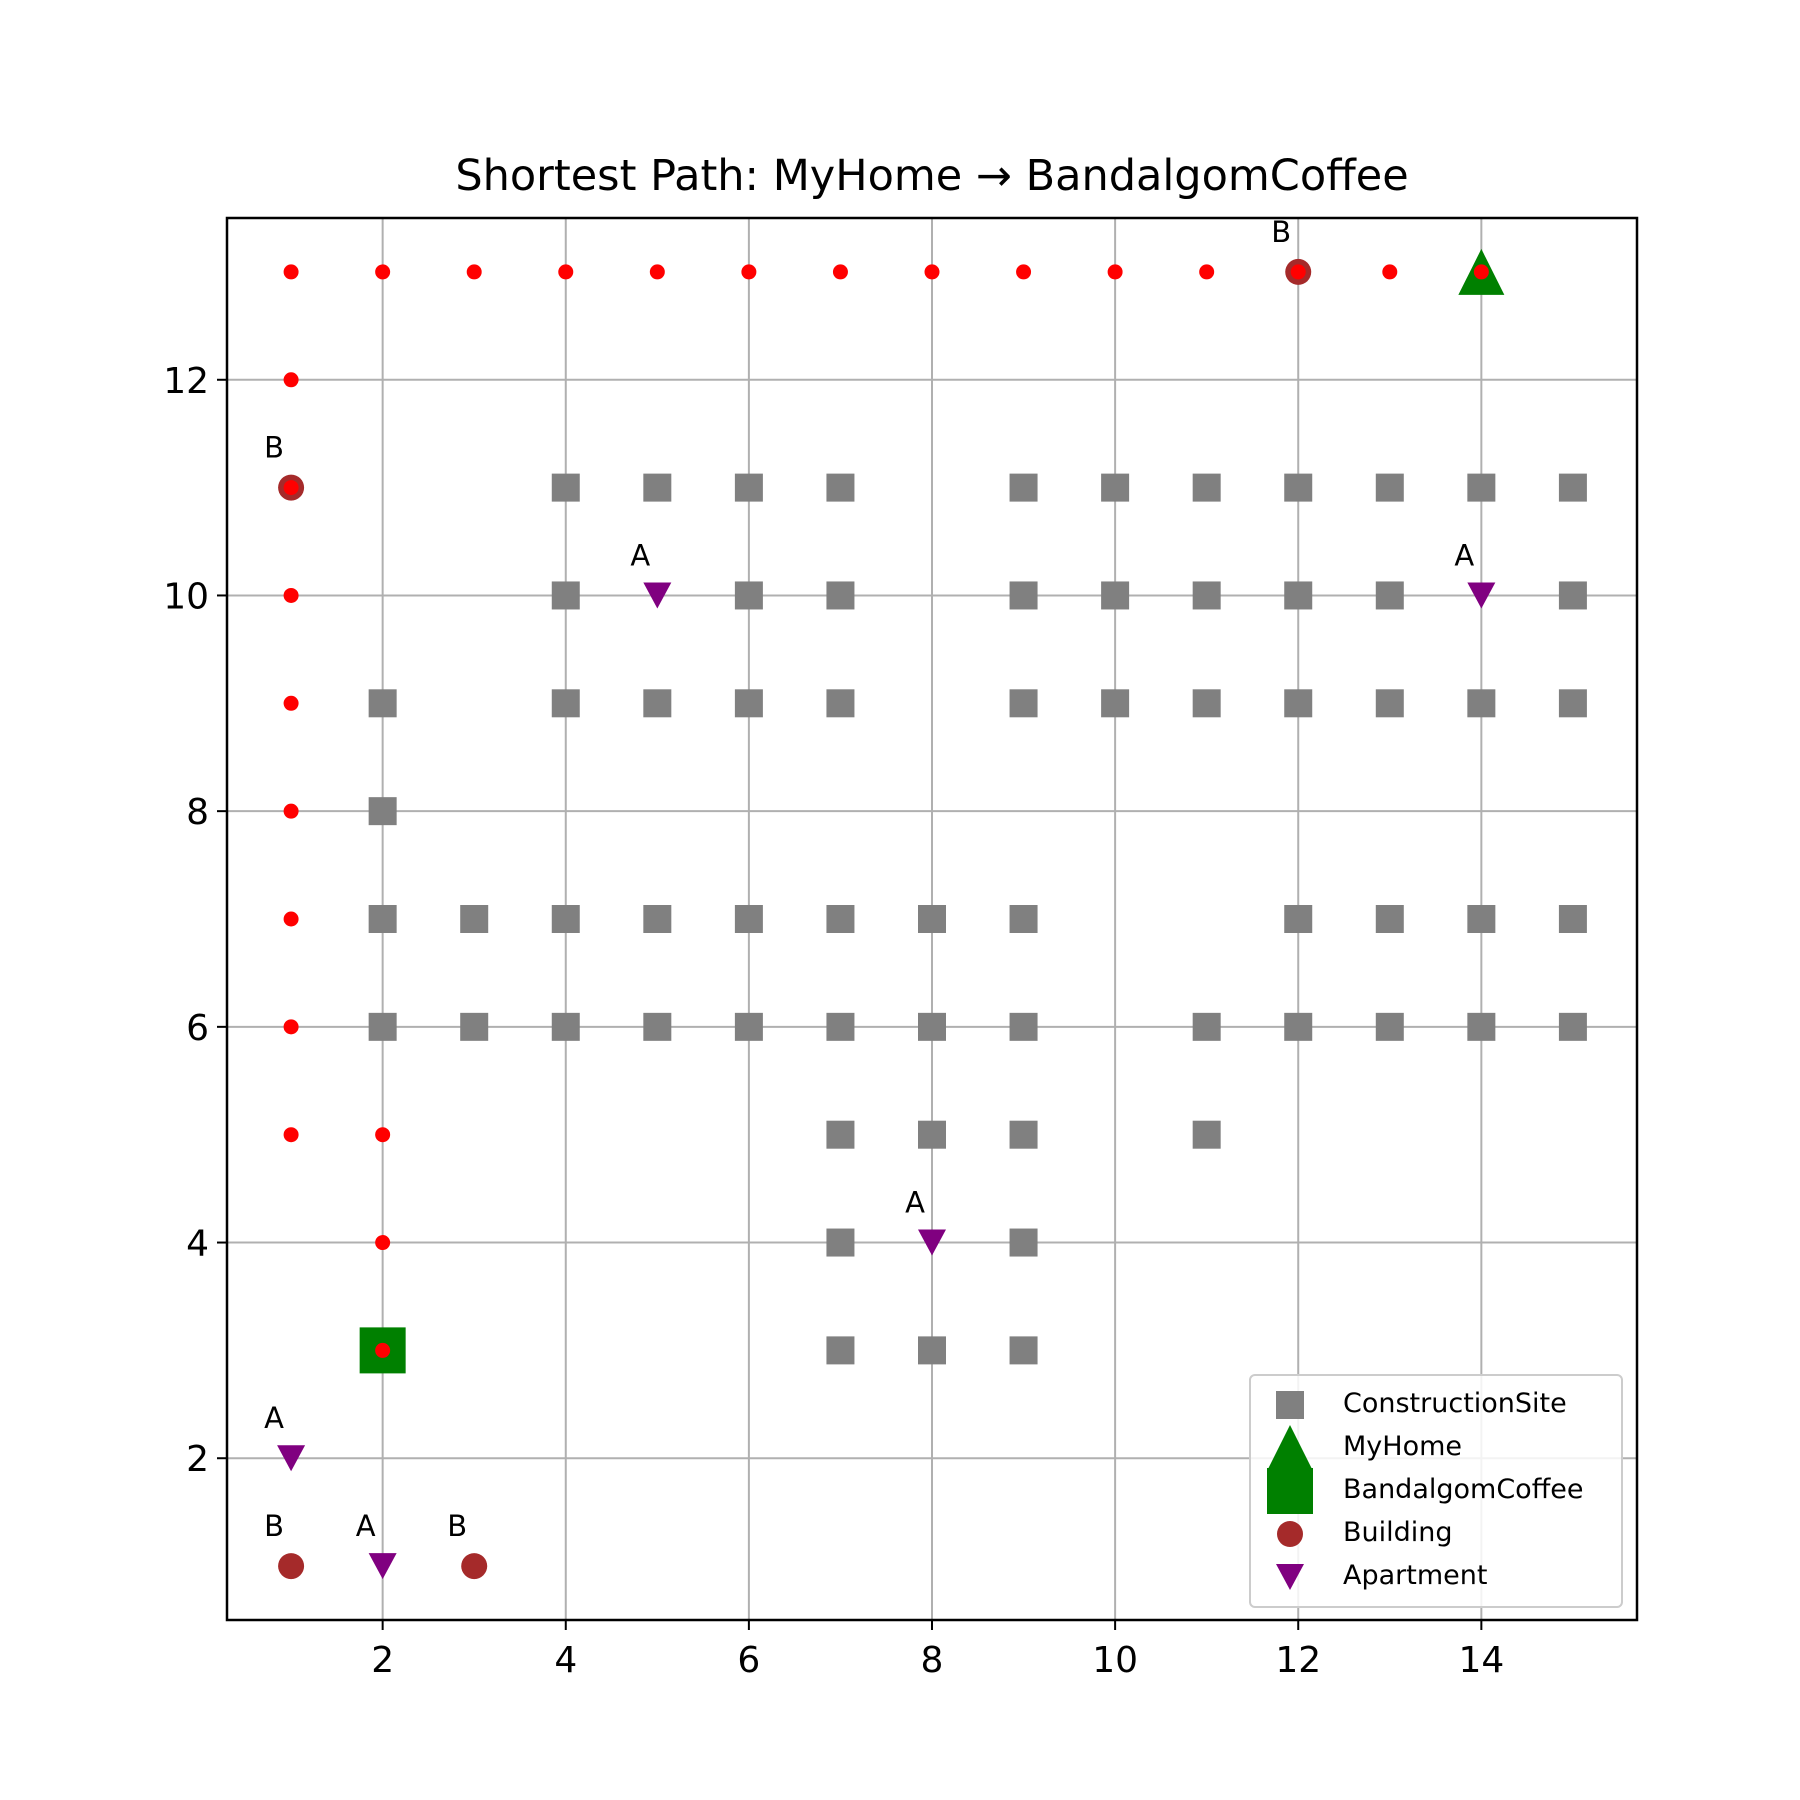  Describe the element at coordinates (1398, 1532) in the screenshot. I see `legend-building-label: Building` at that location.